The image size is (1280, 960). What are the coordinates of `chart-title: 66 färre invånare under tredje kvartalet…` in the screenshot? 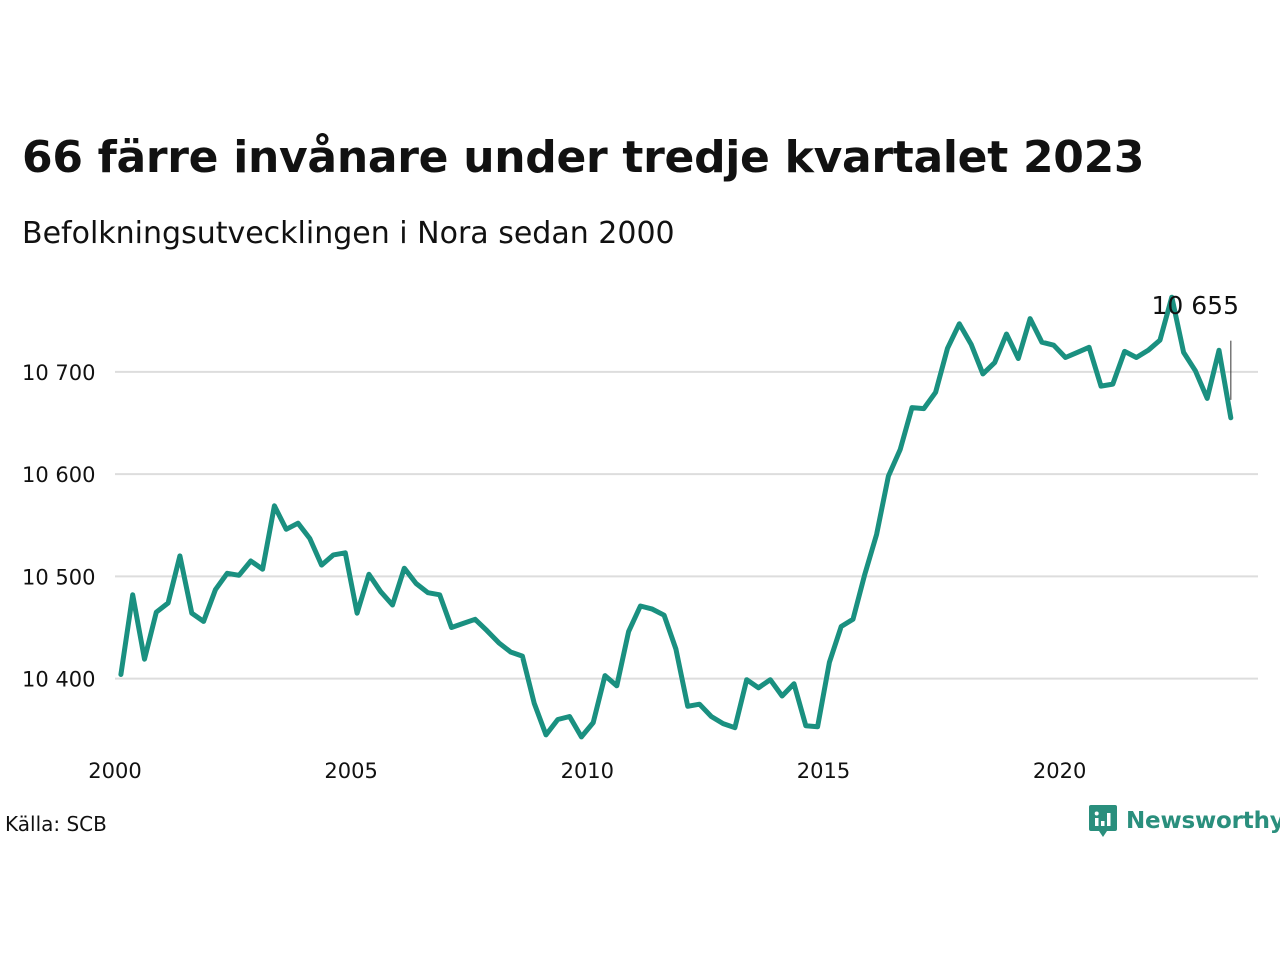 It's located at (583, 157).